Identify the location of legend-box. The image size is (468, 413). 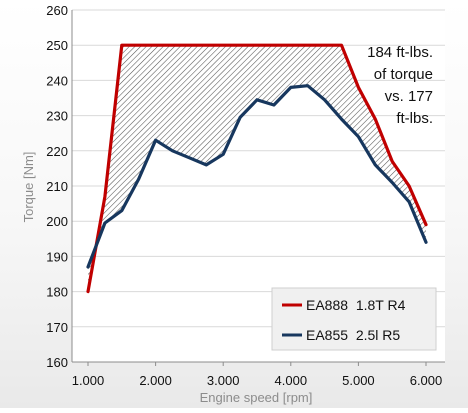
(354, 319).